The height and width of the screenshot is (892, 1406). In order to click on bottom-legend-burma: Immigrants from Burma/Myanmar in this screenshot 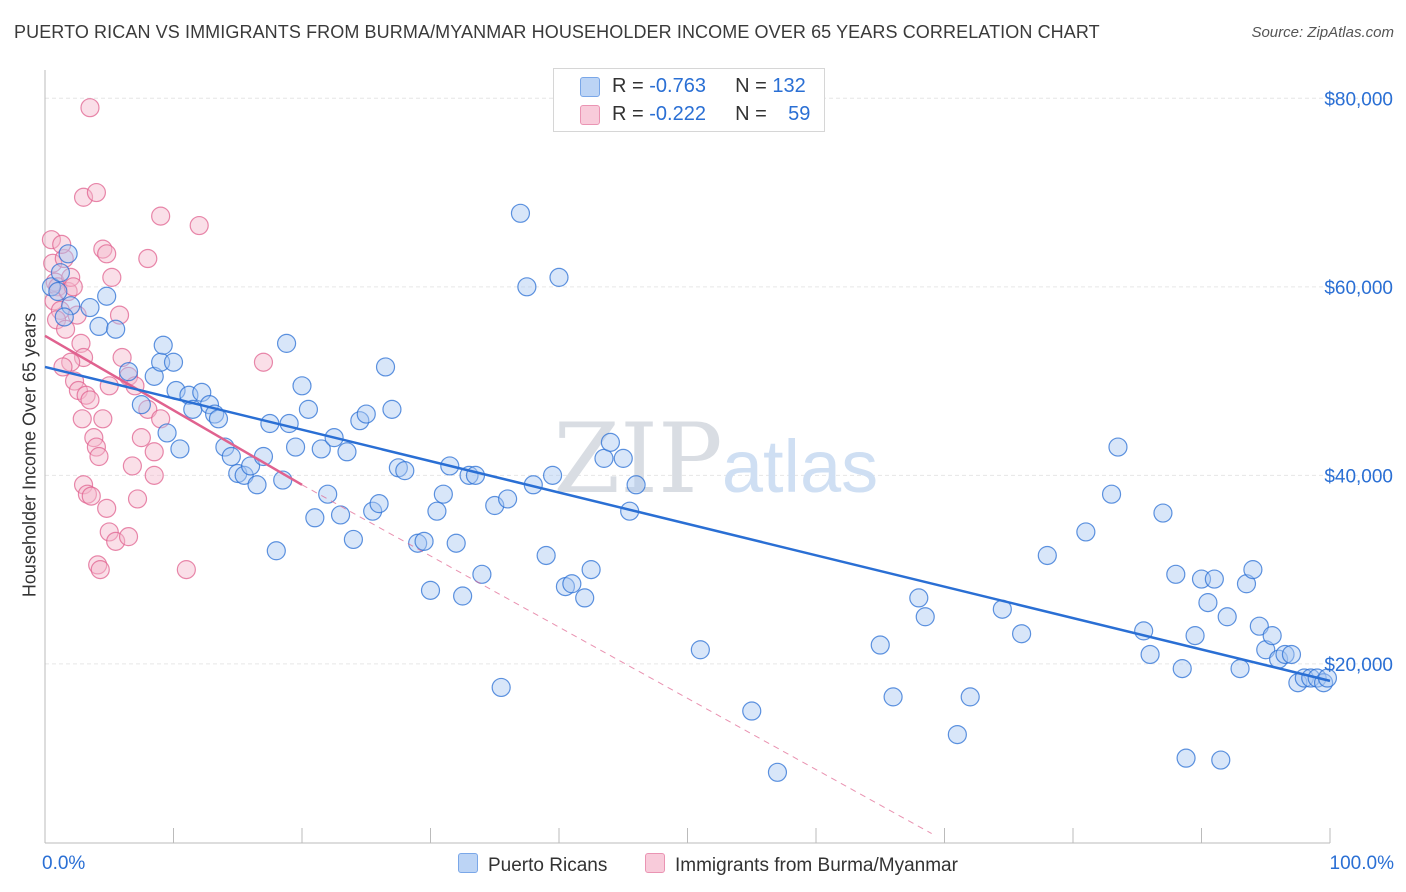, I will do `click(801, 865)`.